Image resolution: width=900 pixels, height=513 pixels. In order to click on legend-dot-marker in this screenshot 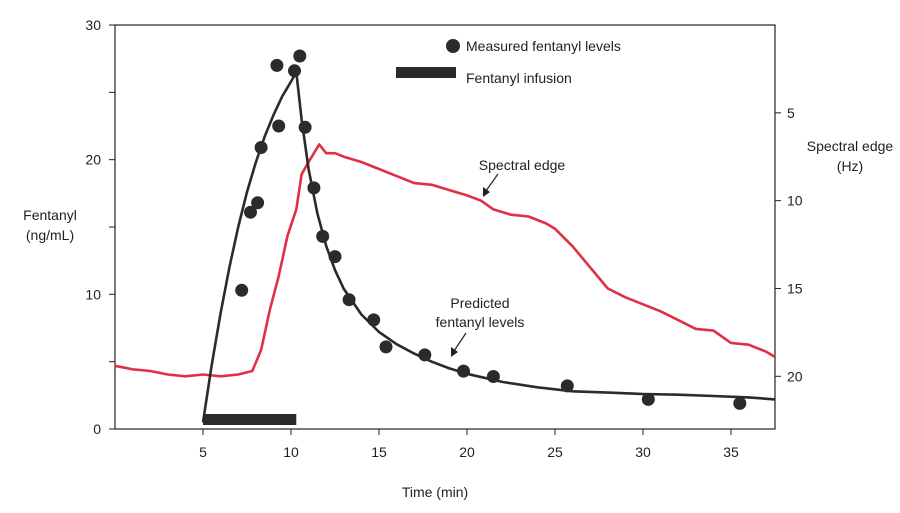, I will do `click(453, 46)`.